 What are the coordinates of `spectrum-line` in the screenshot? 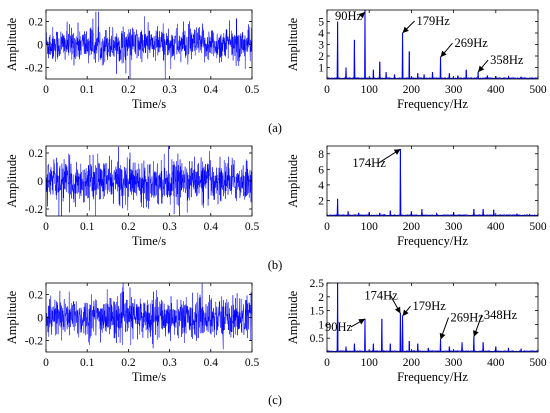 It's located at (432, 182).